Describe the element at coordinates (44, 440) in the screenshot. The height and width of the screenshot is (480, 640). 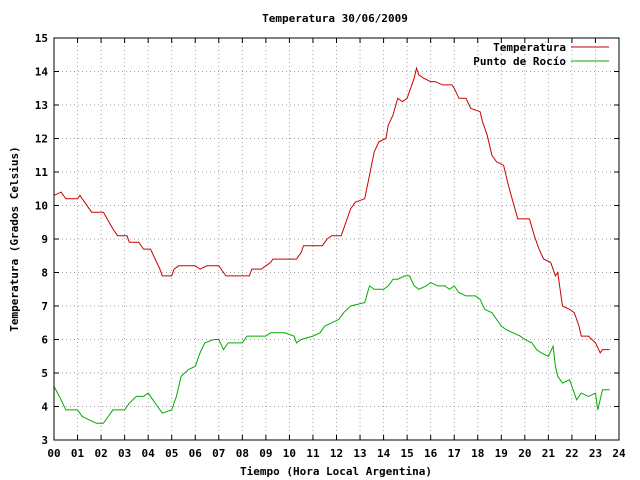
I see `y-tick-label: 3` at that location.